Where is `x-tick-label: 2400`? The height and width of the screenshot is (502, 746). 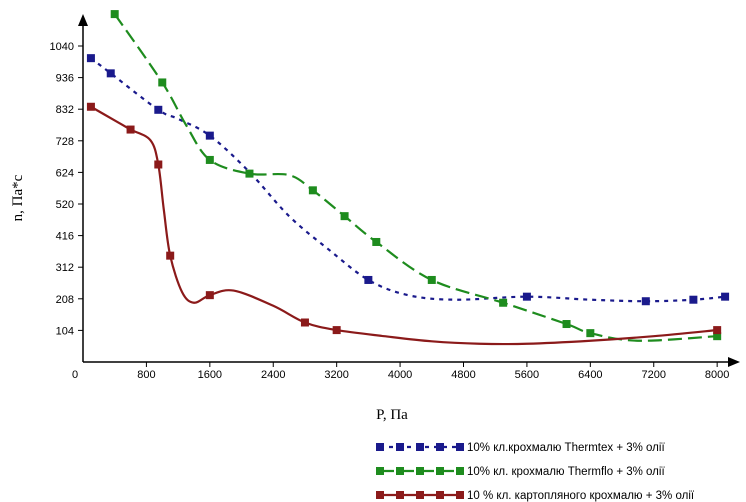 x-tick-label: 2400 is located at coordinates (273, 375).